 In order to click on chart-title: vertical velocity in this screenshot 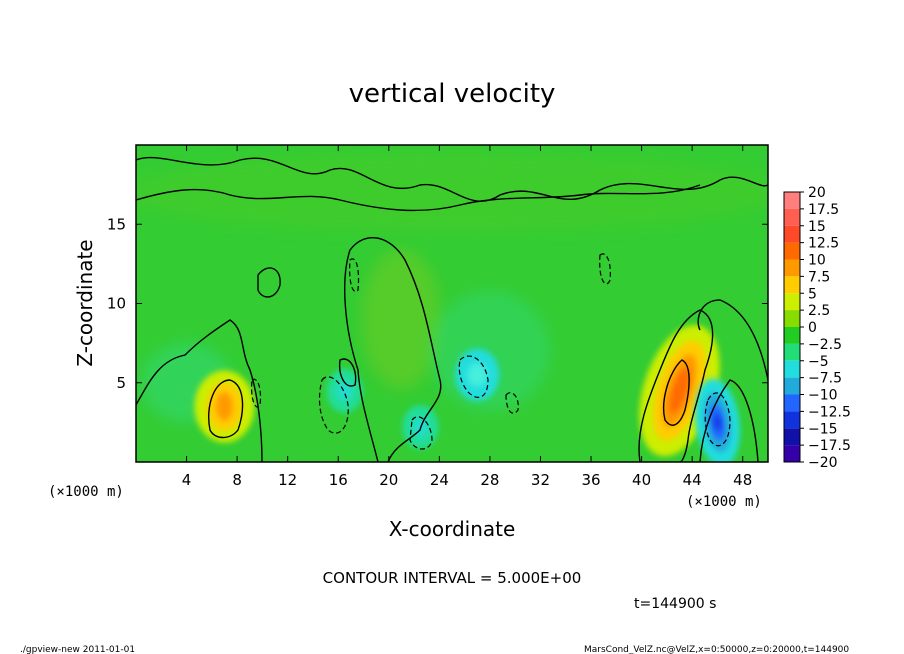, I will do `click(452, 94)`.